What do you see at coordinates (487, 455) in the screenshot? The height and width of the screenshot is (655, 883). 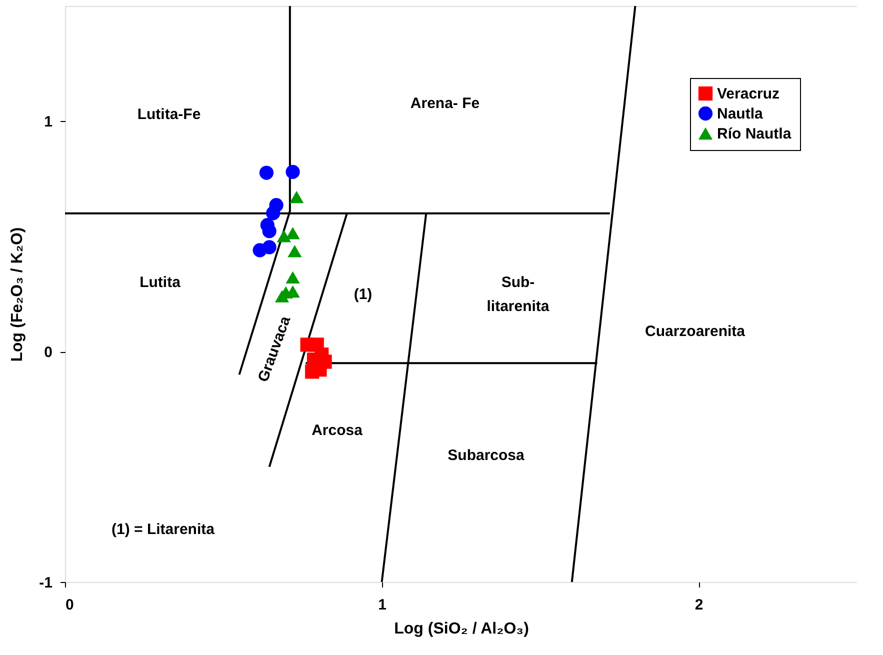 I see `annotation: Subarcosa` at bounding box center [487, 455].